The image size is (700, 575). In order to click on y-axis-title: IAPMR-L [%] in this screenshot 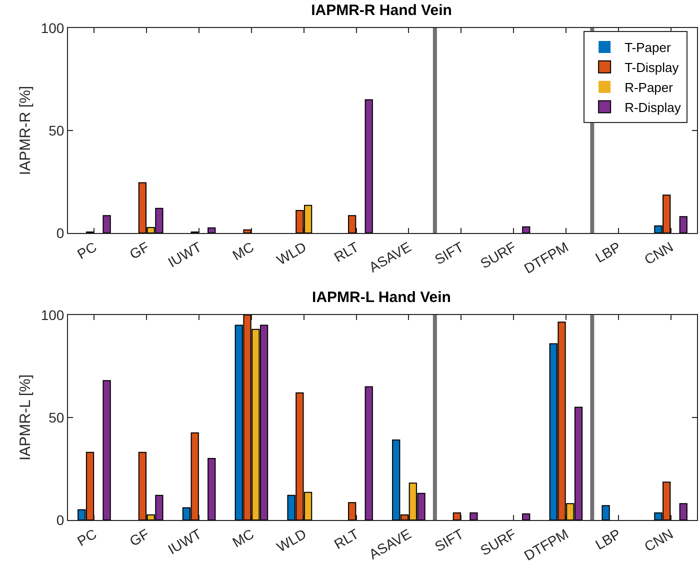, I will do `click(25, 417)`.